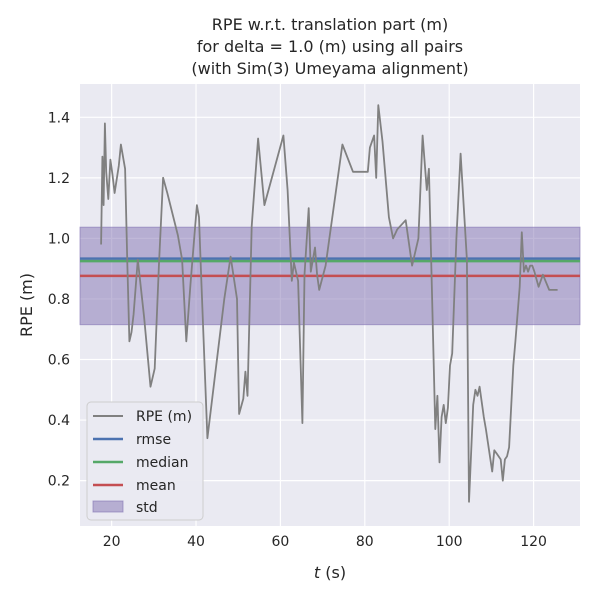 The height and width of the screenshot is (600, 600). Describe the element at coordinates (59, 421) in the screenshot. I see `y-tick-label: 0.4` at that location.